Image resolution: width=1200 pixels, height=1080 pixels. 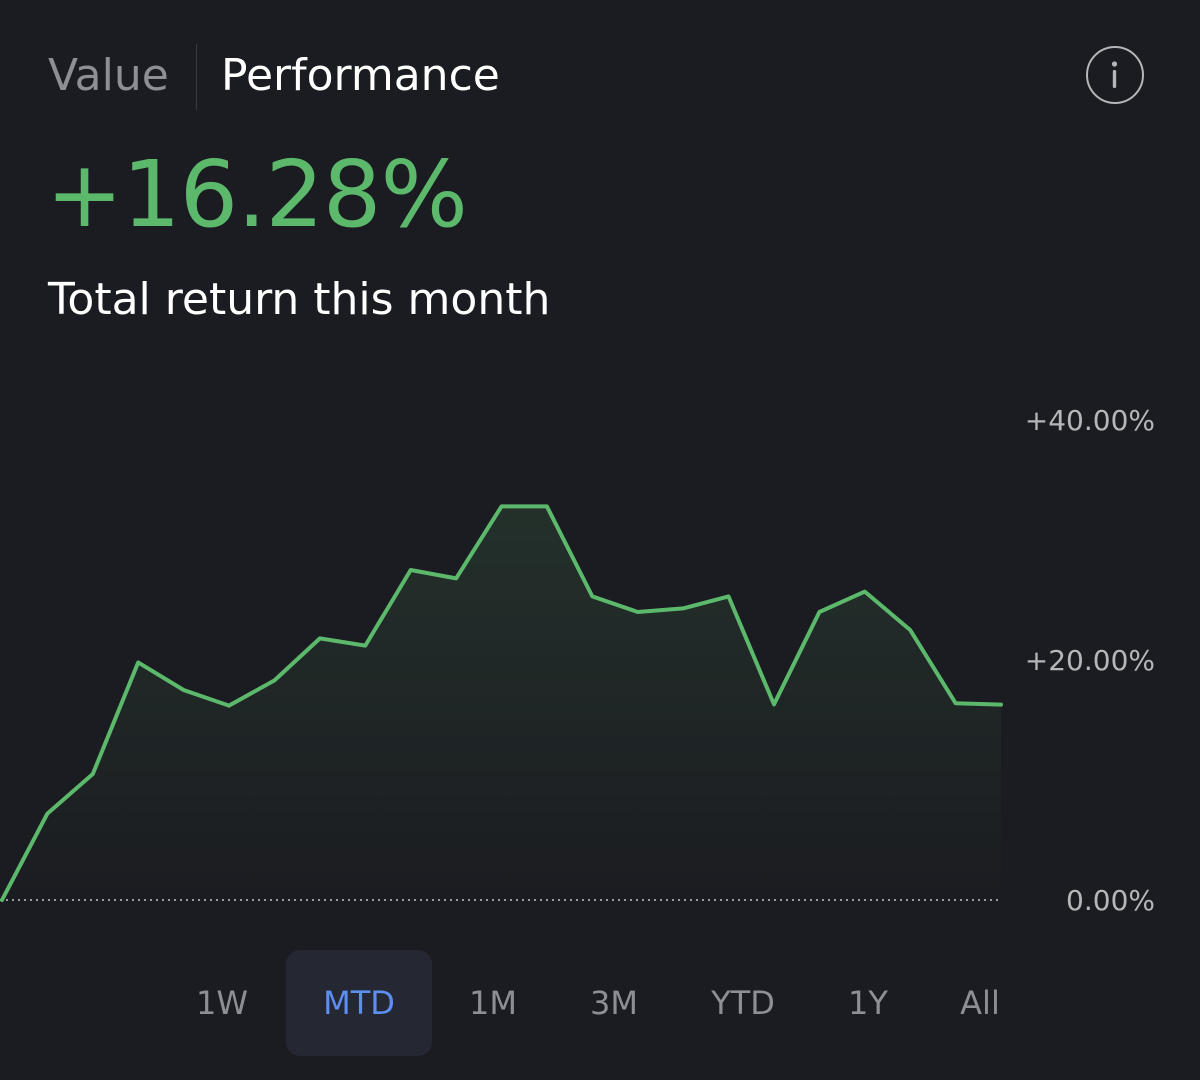 I want to click on range-option-1m: 1M, so click(x=493, y=1003).